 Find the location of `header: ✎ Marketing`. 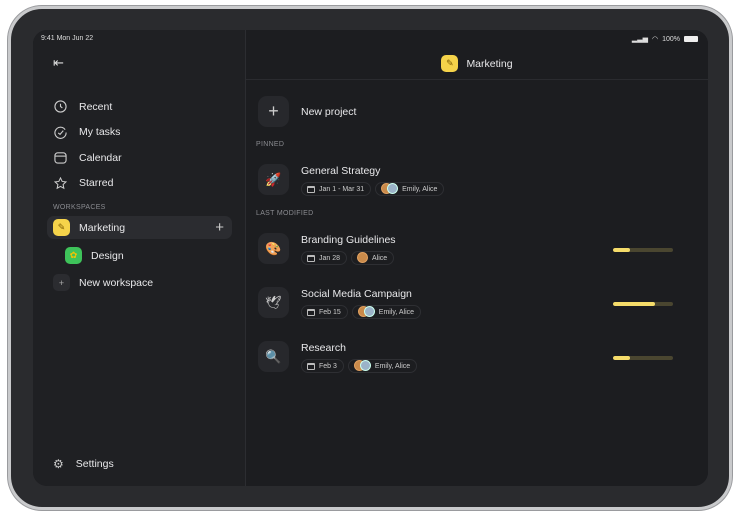

header: ✎ Marketing is located at coordinates (477, 64).